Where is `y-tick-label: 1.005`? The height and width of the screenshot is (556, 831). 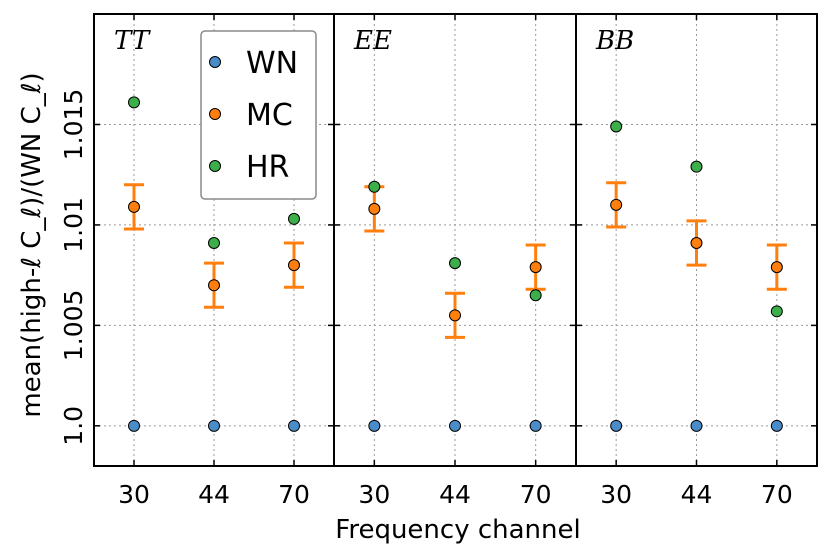 y-tick-label: 1.005 is located at coordinates (73, 326).